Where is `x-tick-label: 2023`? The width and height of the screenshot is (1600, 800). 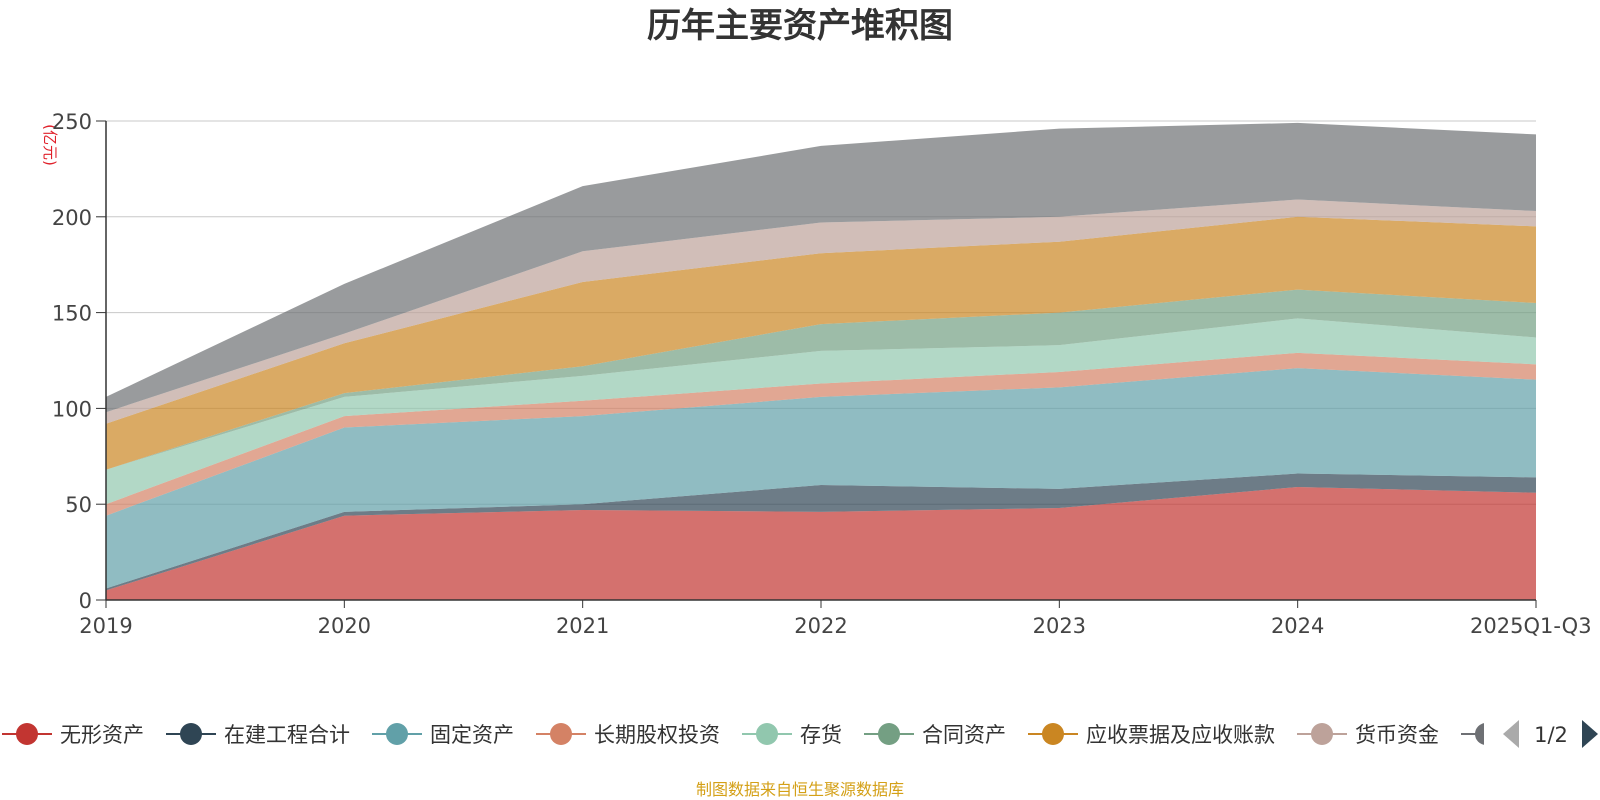 x-tick-label: 2023 is located at coordinates (1059, 626).